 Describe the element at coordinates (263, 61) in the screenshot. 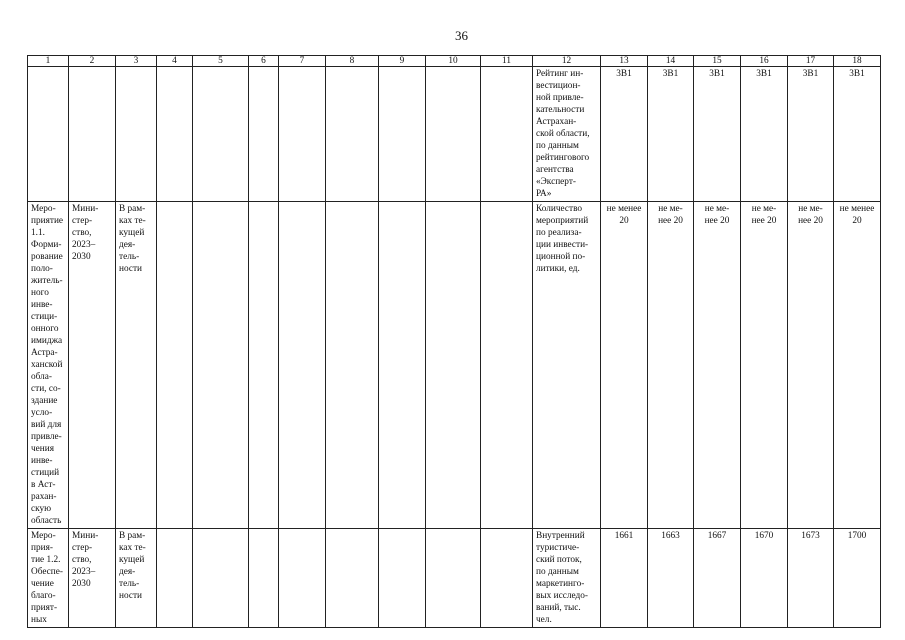

I see `column-number-6: 6` at that location.